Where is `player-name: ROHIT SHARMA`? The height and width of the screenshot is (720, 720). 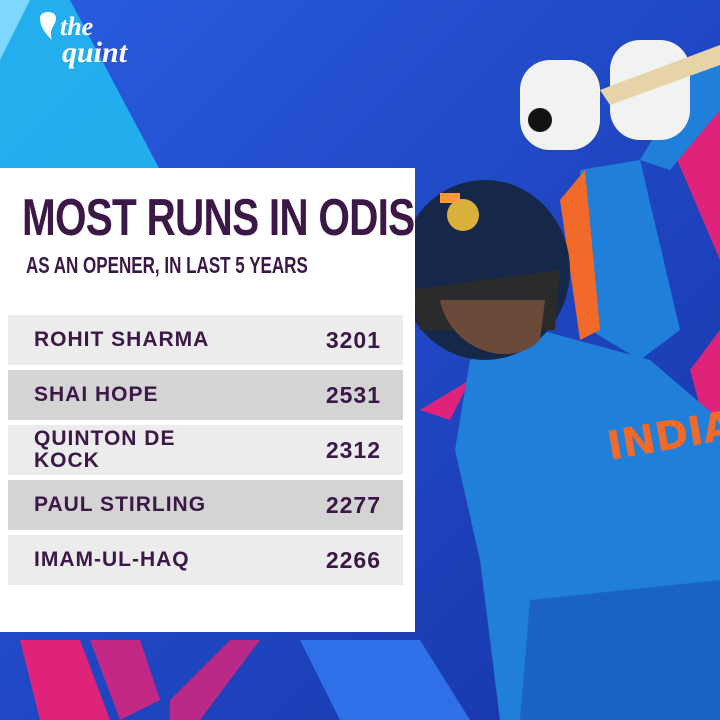
player-name: ROHIT SHARMA is located at coordinates (122, 339).